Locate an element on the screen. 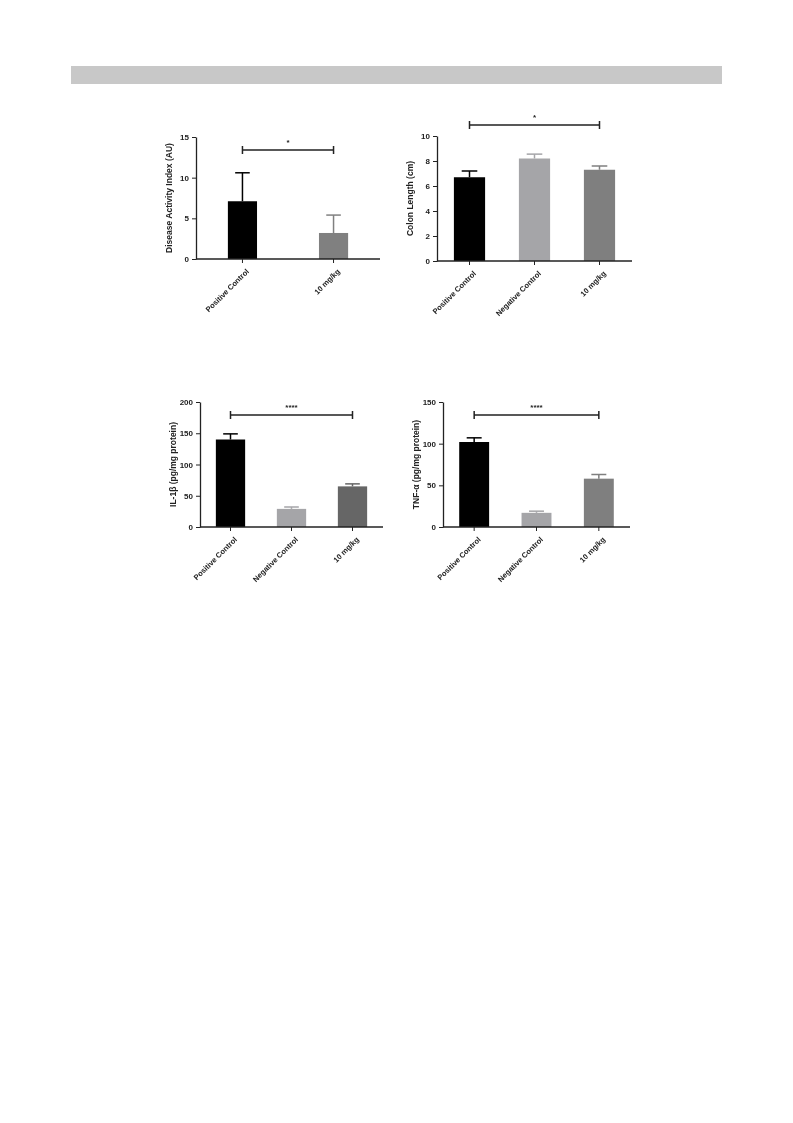 This screenshot has height=1123, width=793. y-axis-title: Colon Length (cm) is located at coordinates (410, 198).